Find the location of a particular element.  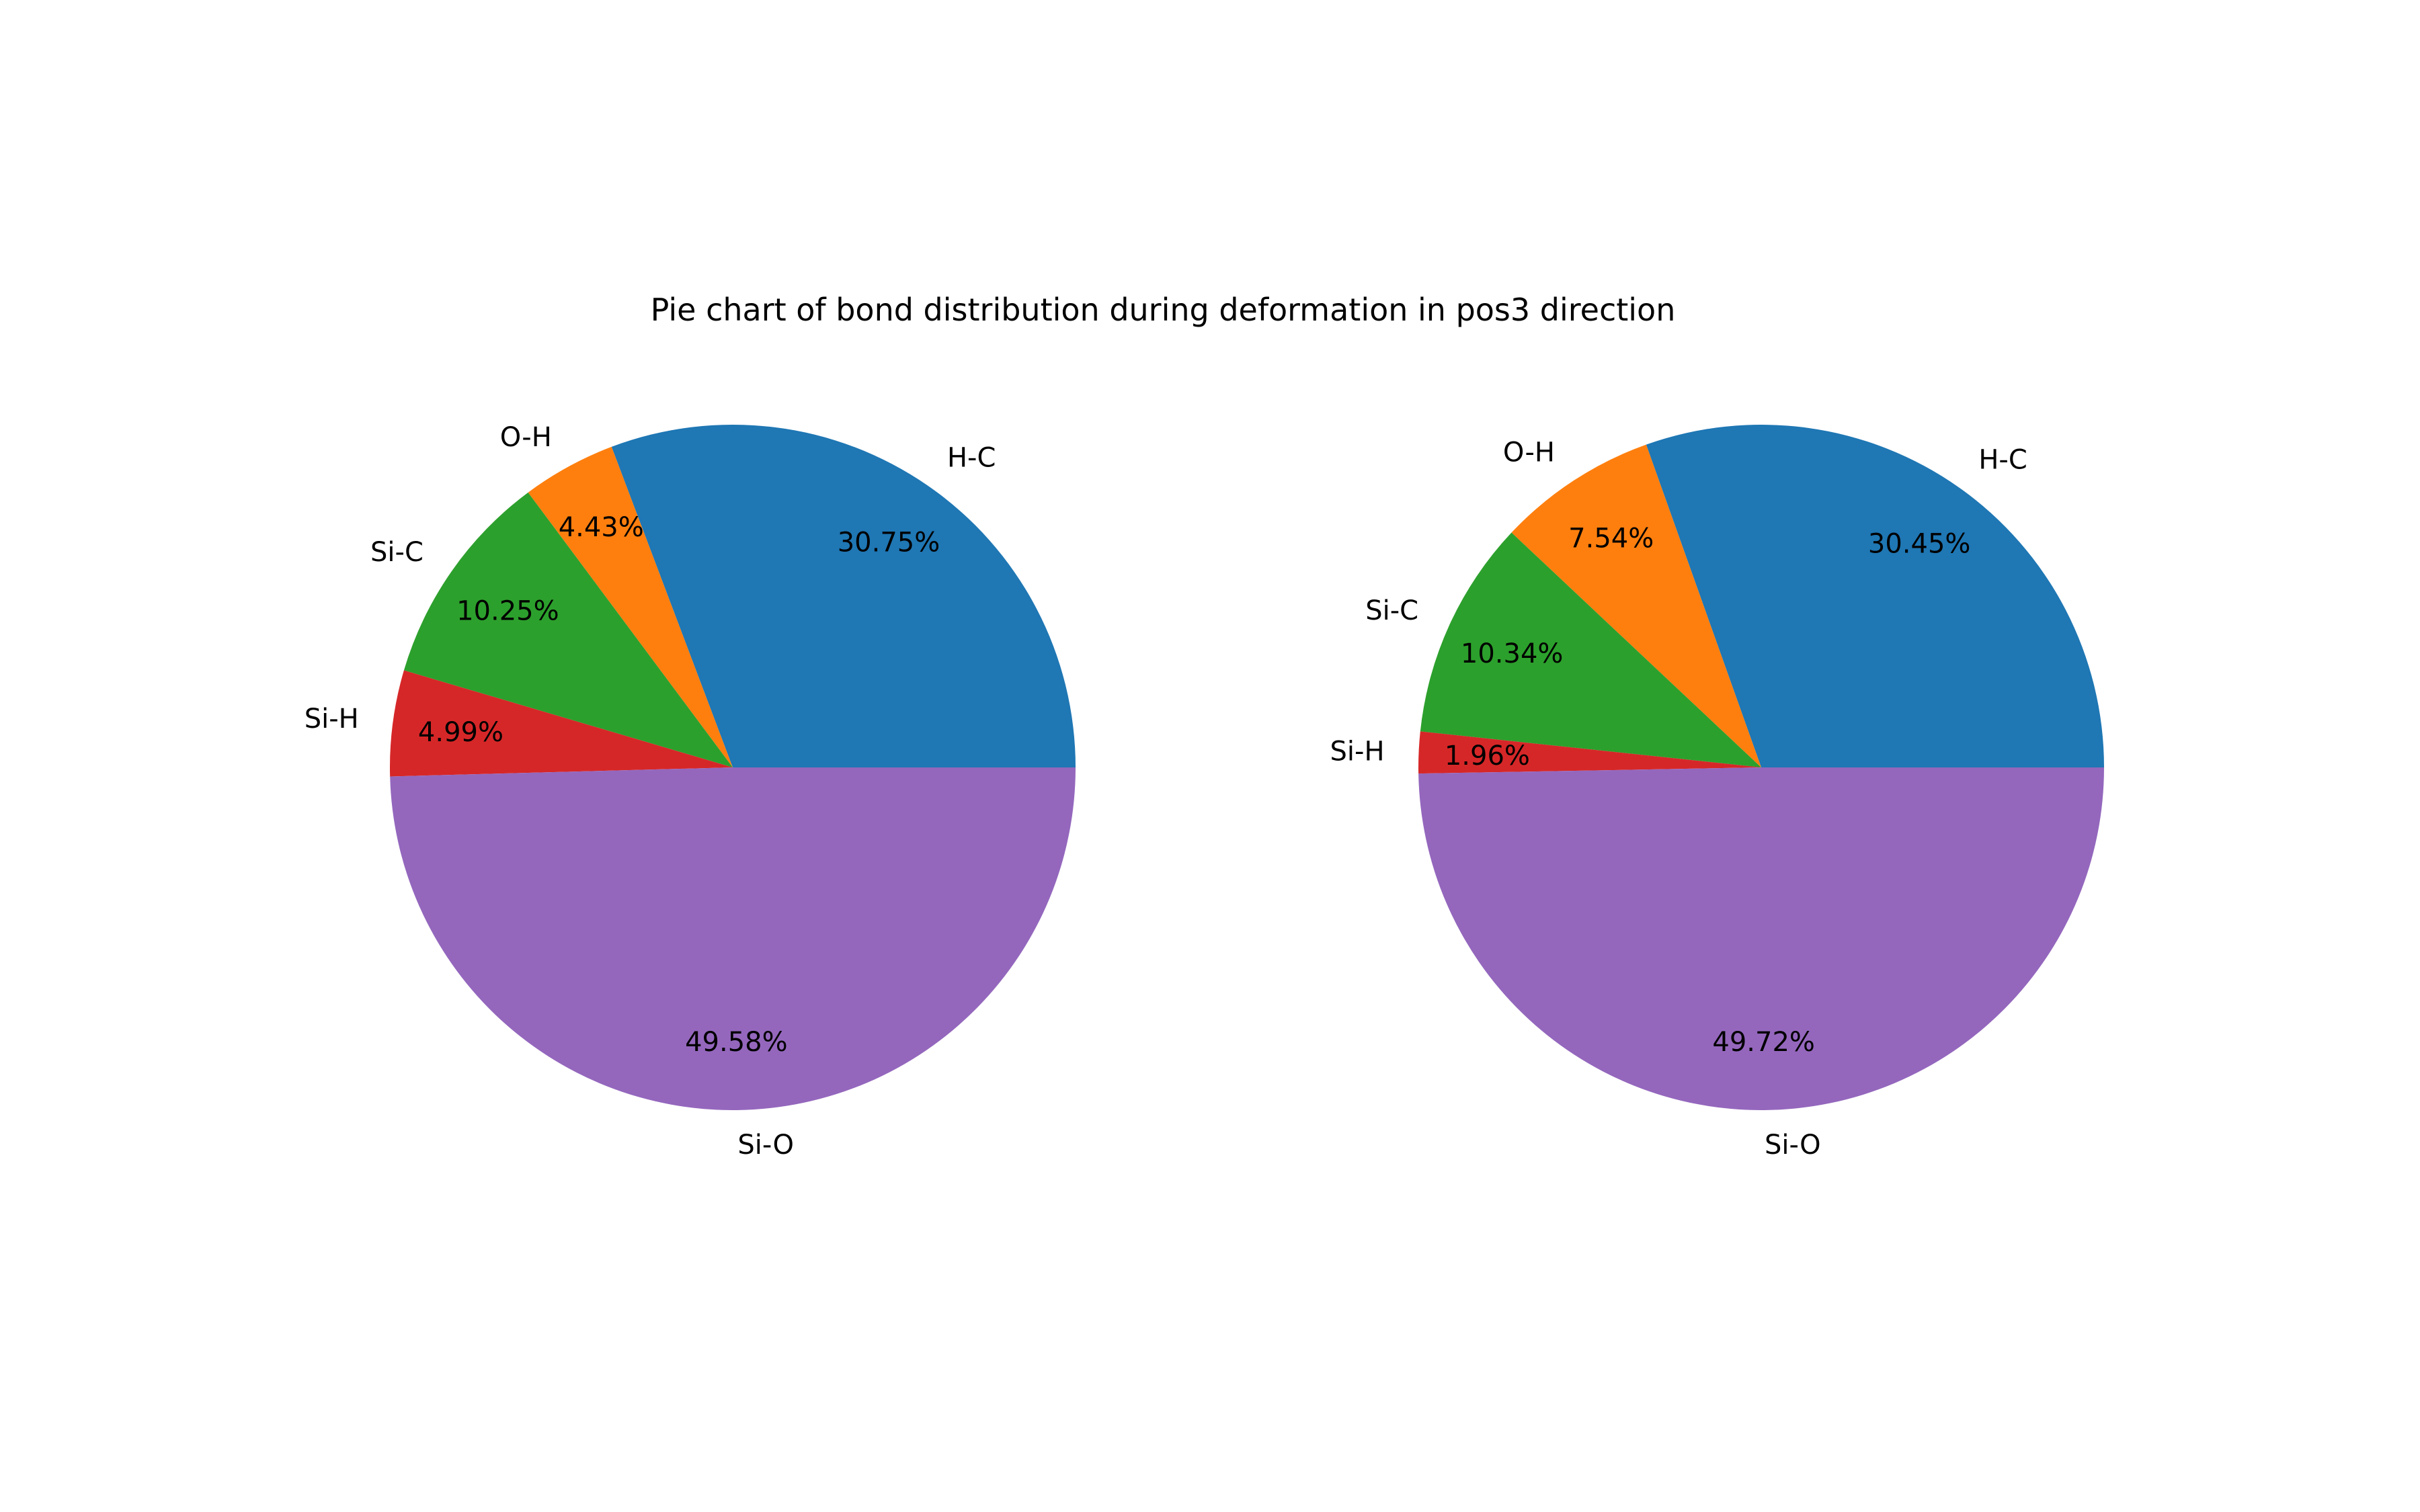

pct-label-o-h: 7.54% is located at coordinates (1611, 539).